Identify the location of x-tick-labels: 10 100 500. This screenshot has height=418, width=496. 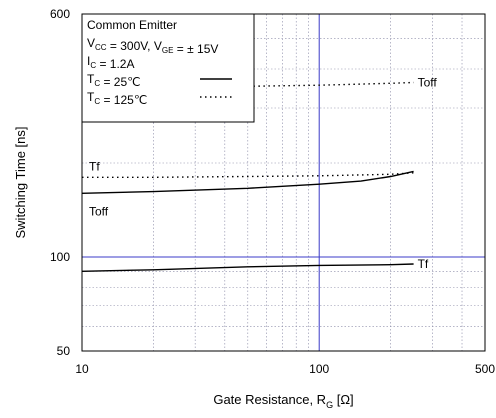
(285, 369).